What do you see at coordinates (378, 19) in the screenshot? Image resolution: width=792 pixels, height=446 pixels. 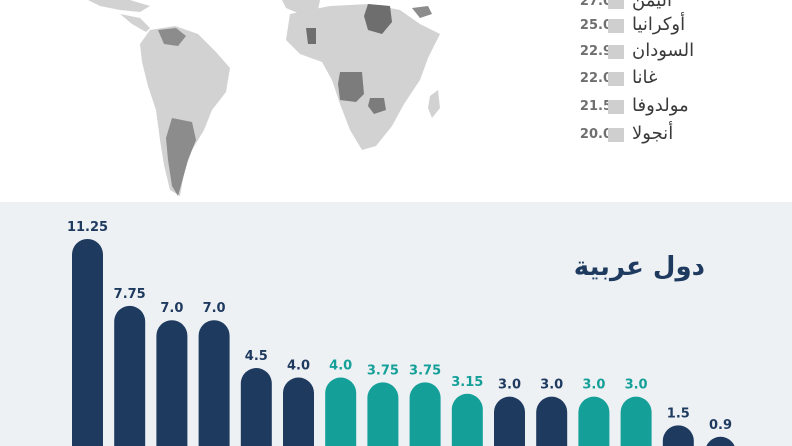 I see `map-sudan` at bounding box center [378, 19].